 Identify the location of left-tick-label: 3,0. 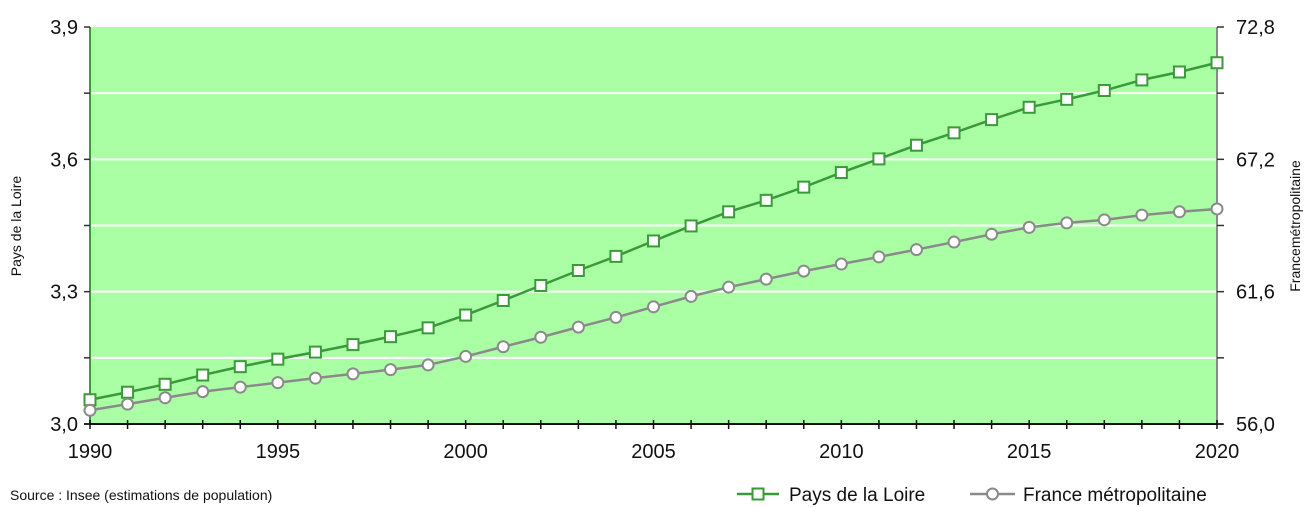
(64, 425).